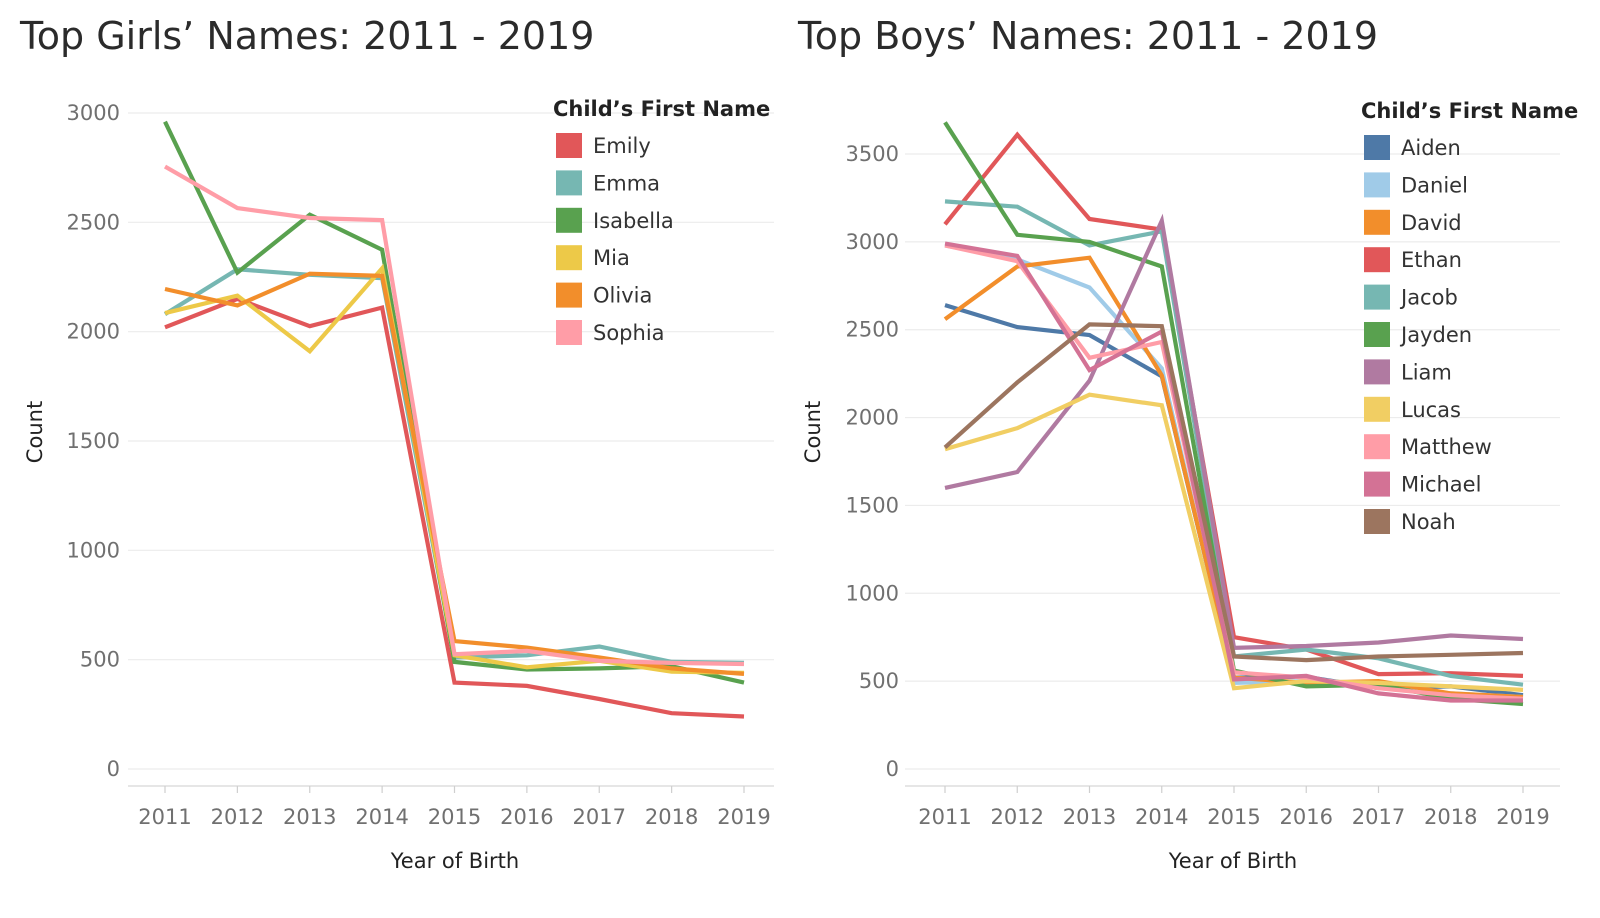 The height and width of the screenshot is (918, 1600). Describe the element at coordinates (872, 461) in the screenshot. I see `y-tick-labels: 0 500 1000 1500 2000 2500 3000 3500` at that location.